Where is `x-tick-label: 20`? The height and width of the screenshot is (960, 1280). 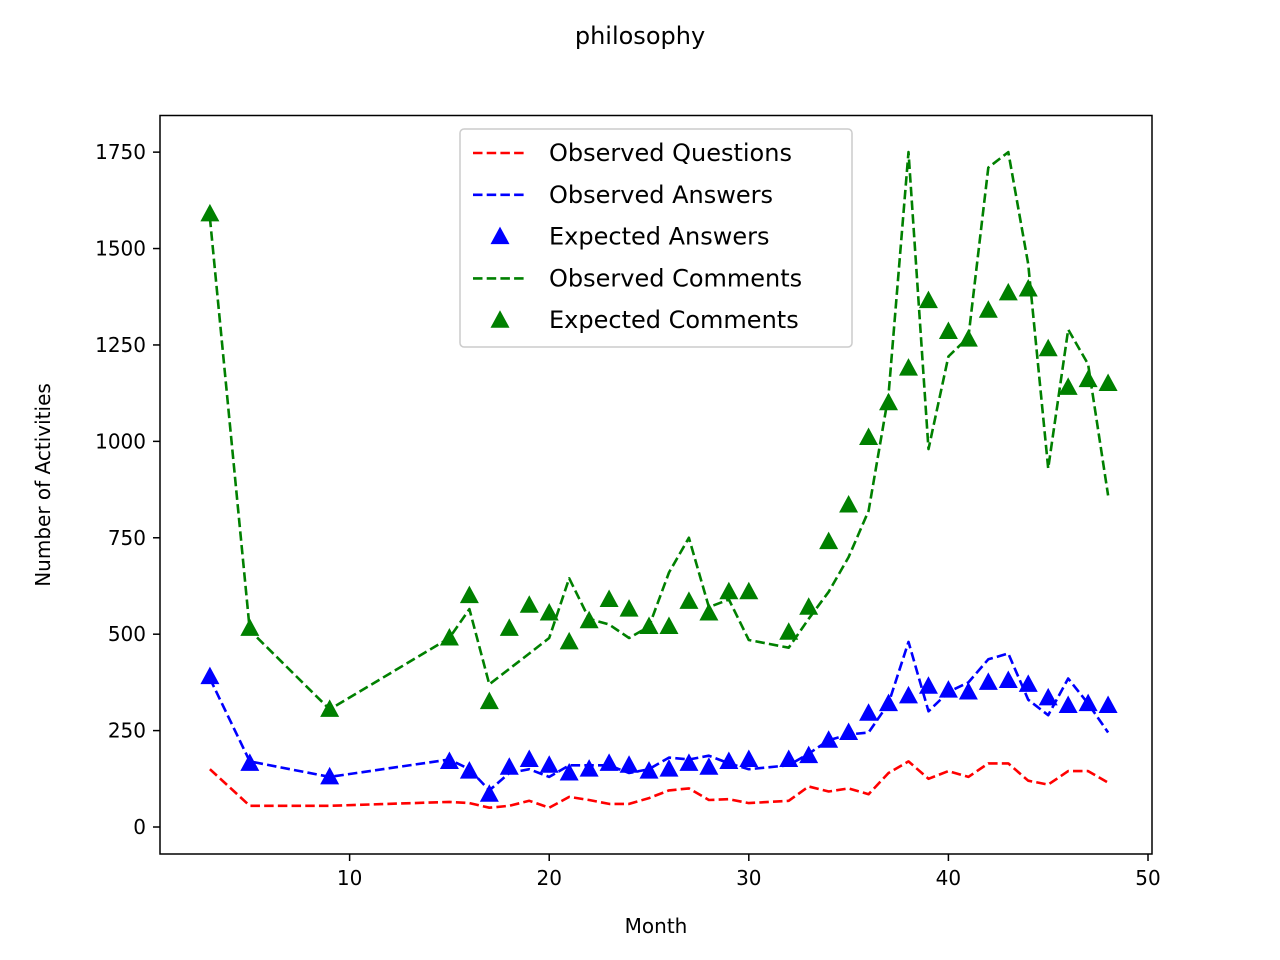
x-tick-label: 20 is located at coordinates (548, 878).